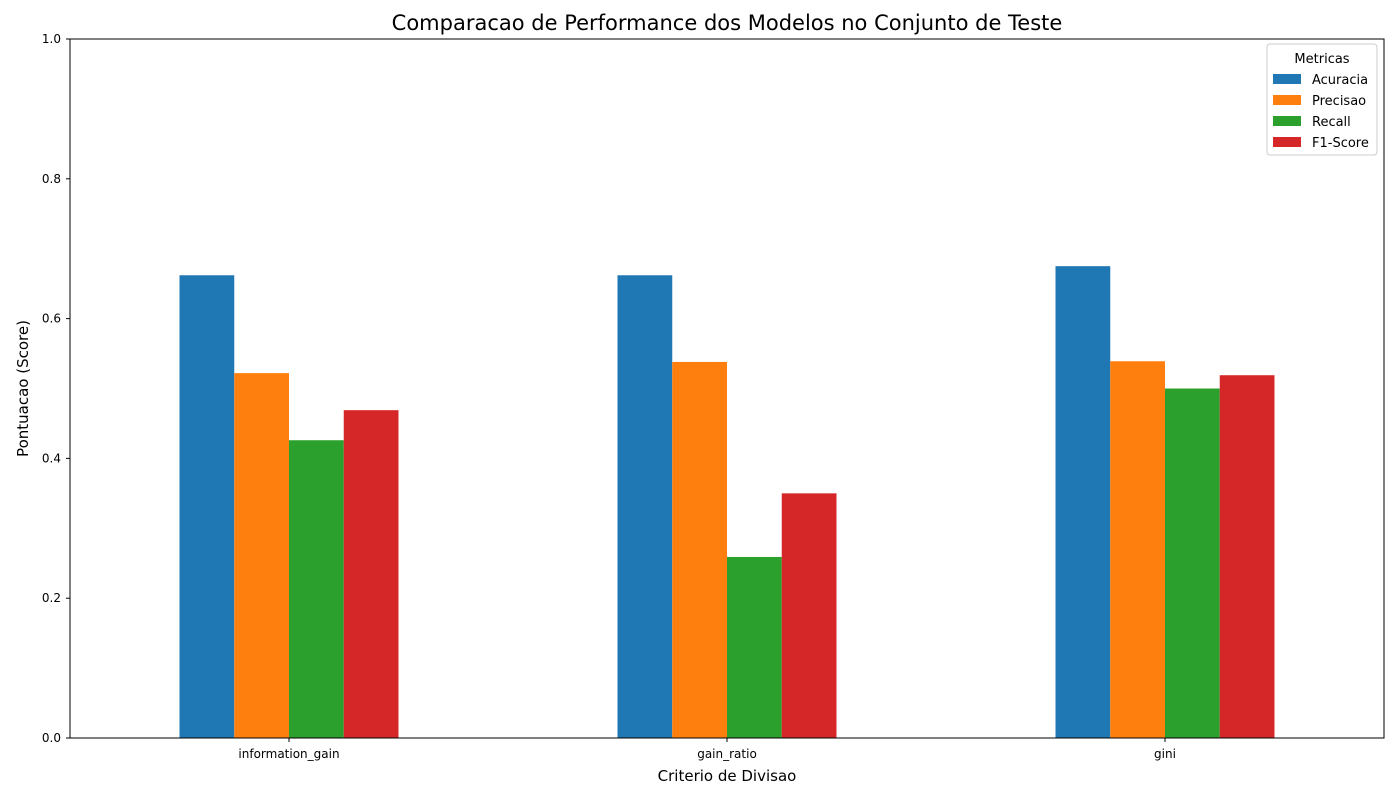 The image size is (1400, 804). What do you see at coordinates (51, 598) in the screenshot?
I see `y-tick-label: 0.2` at bounding box center [51, 598].